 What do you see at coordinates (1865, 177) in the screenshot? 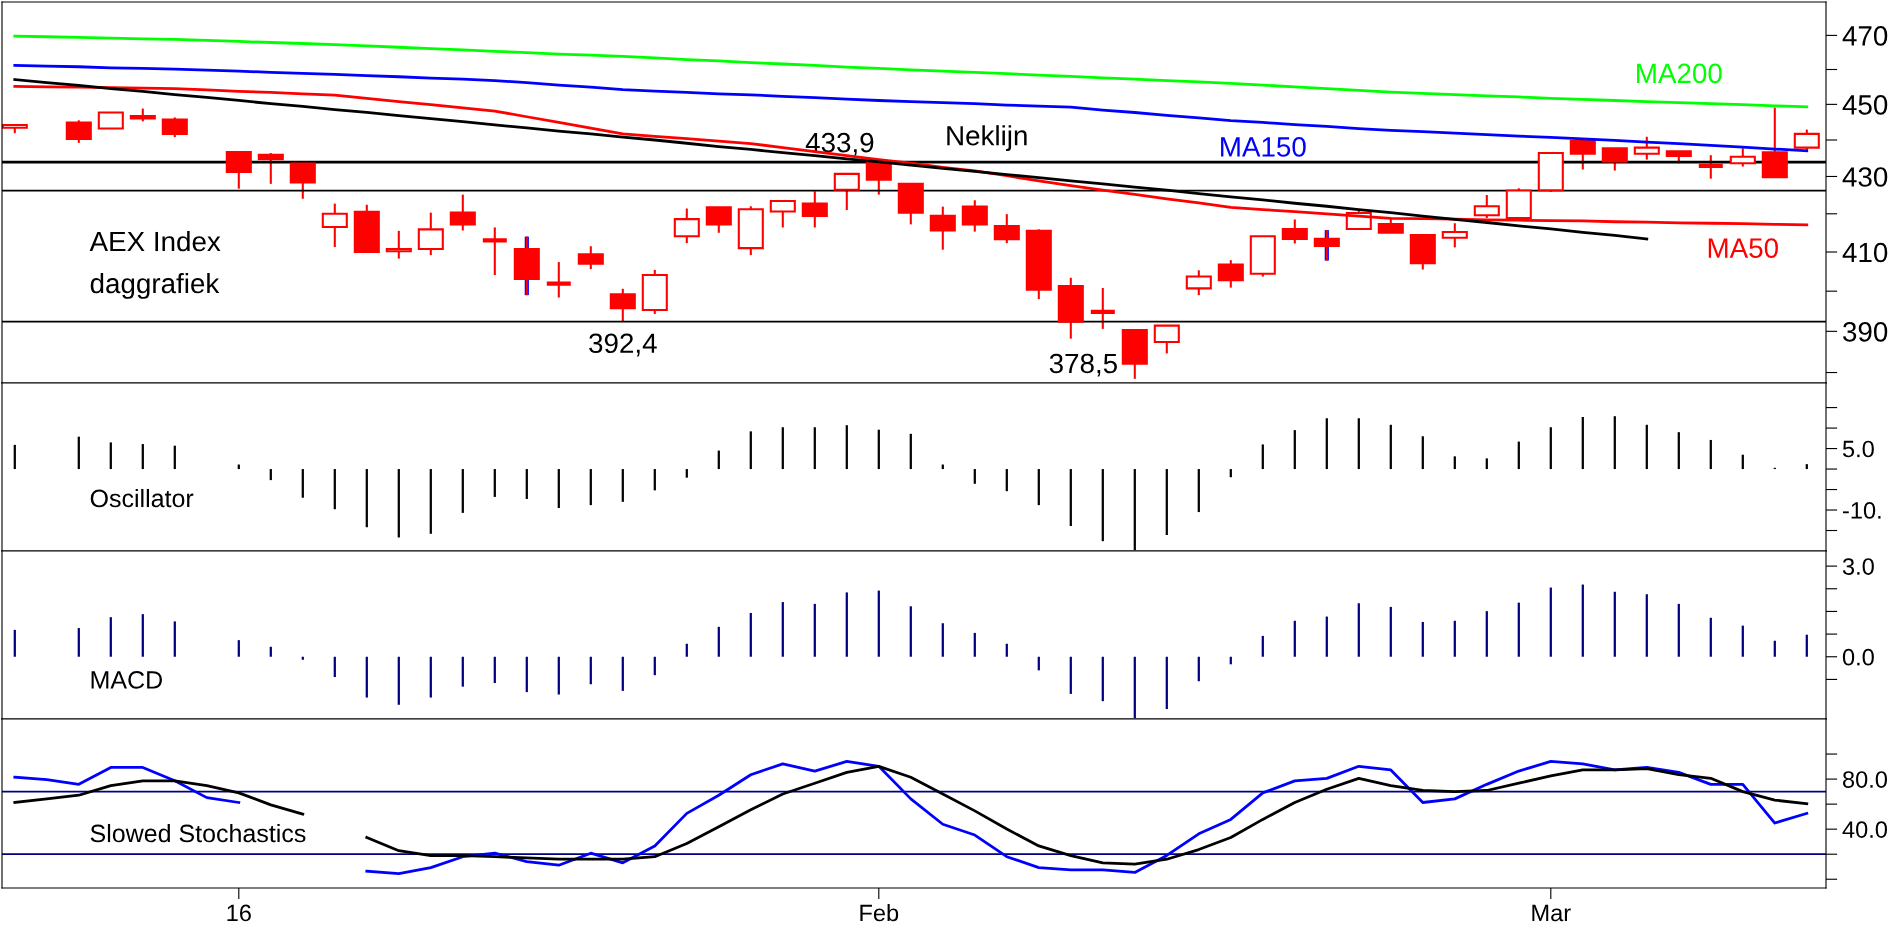
I see `y-tick-label: 430` at bounding box center [1865, 177].